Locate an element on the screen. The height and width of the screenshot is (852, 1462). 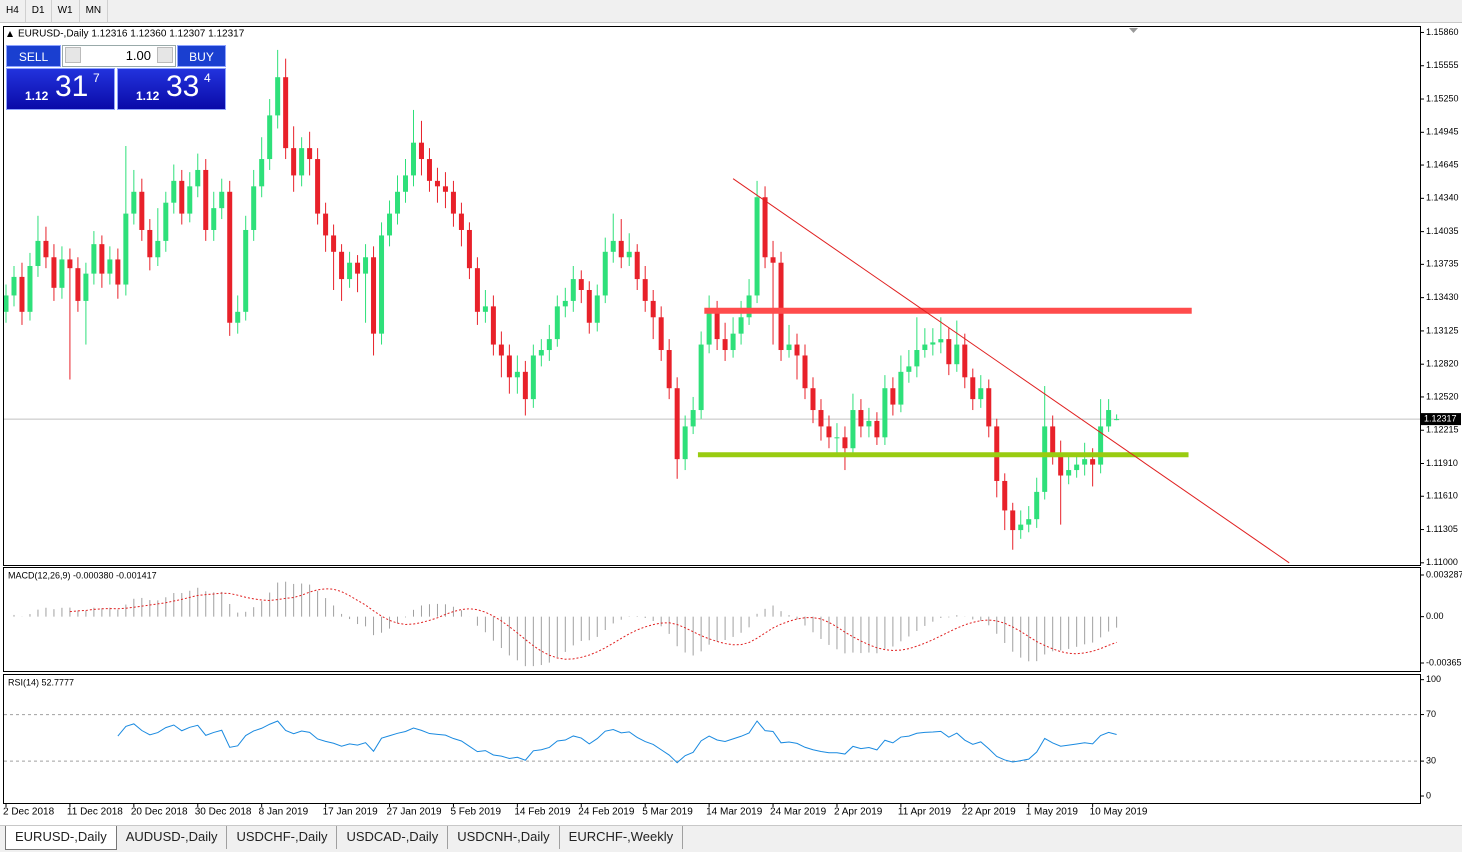
chart-tab: AUDUSD-,Daily is located at coordinates (172, 837).